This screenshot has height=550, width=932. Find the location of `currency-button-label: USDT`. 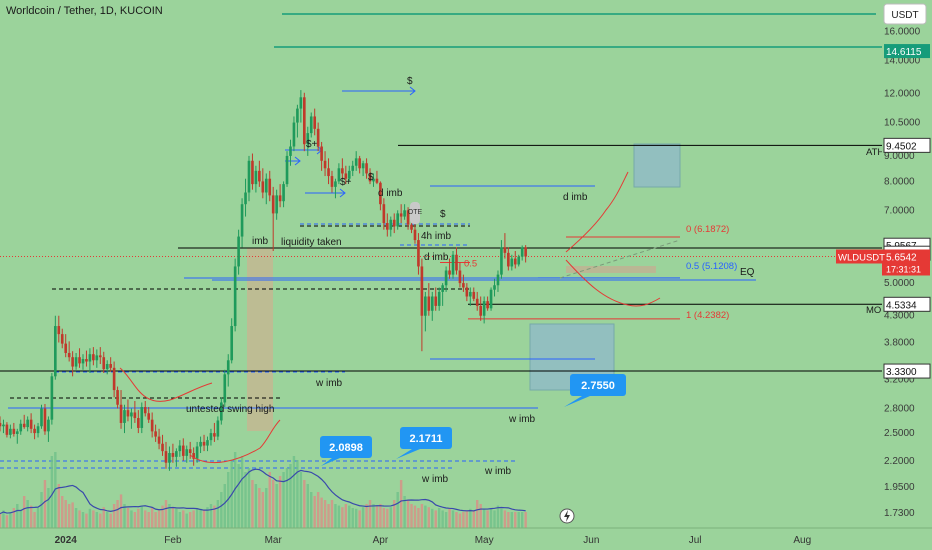

currency-button-label: USDT is located at coordinates (904, 15).